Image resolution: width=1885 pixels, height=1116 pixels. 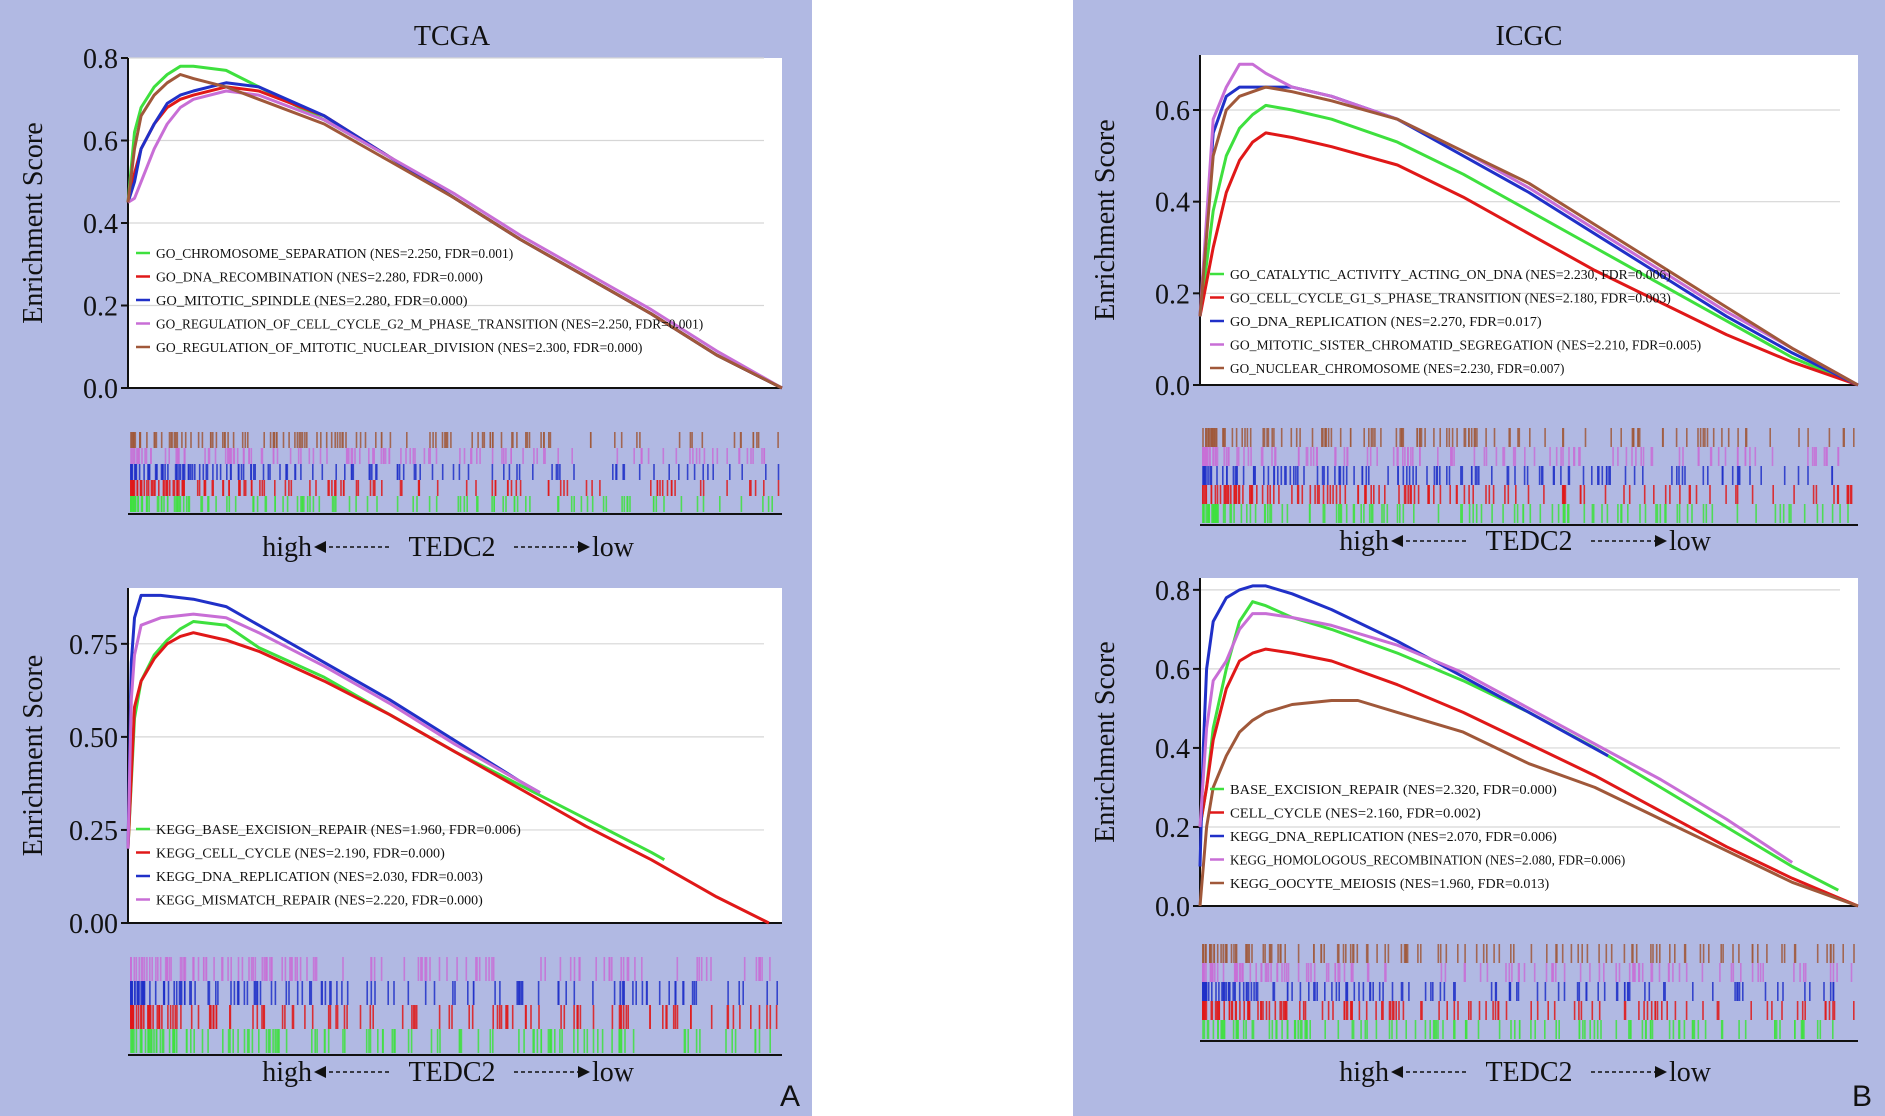 What do you see at coordinates (1528, 1072) in the screenshot?
I see `direction-gene-label: TEDC2` at bounding box center [1528, 1072].